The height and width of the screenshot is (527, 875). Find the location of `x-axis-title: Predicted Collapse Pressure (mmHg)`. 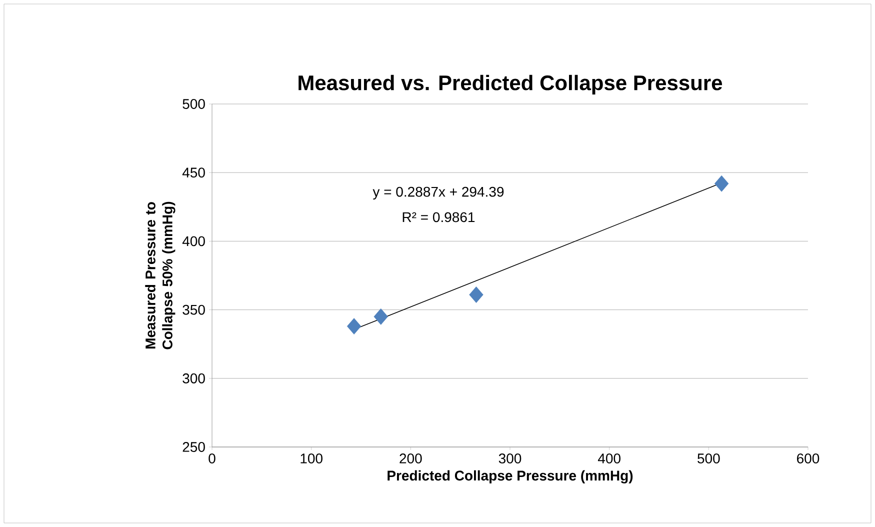

x-axis-title: Predicted Collapse Pressure (mmHg) is located at coordinates (510, 477).